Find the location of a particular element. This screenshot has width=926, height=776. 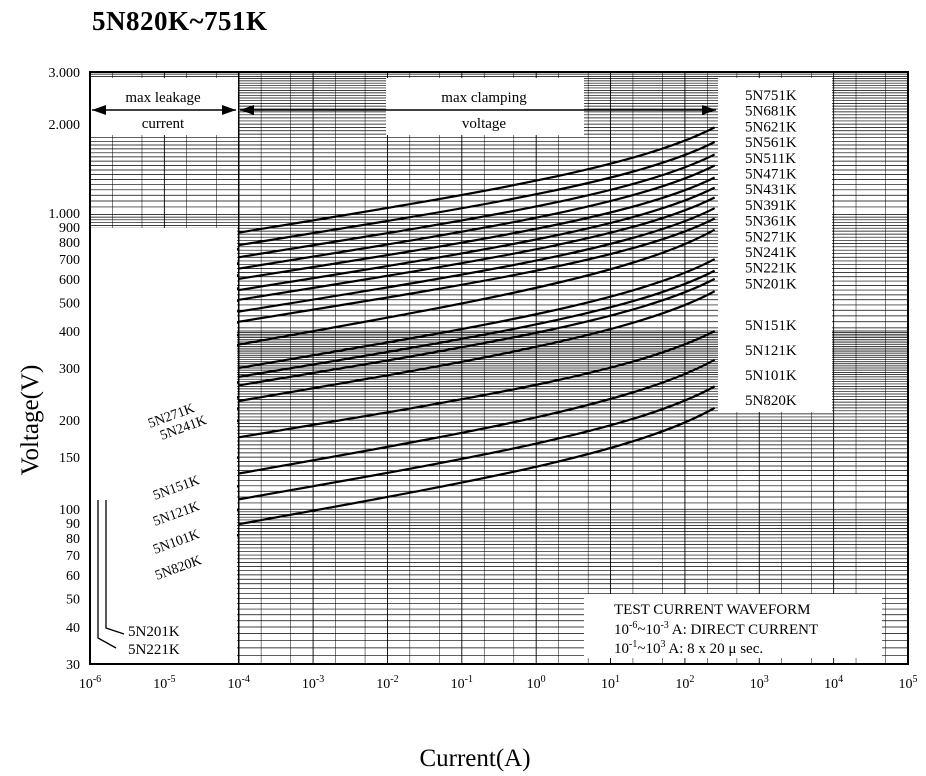

bottom-series-label: 5N221K is located at coordinates (154, 650).